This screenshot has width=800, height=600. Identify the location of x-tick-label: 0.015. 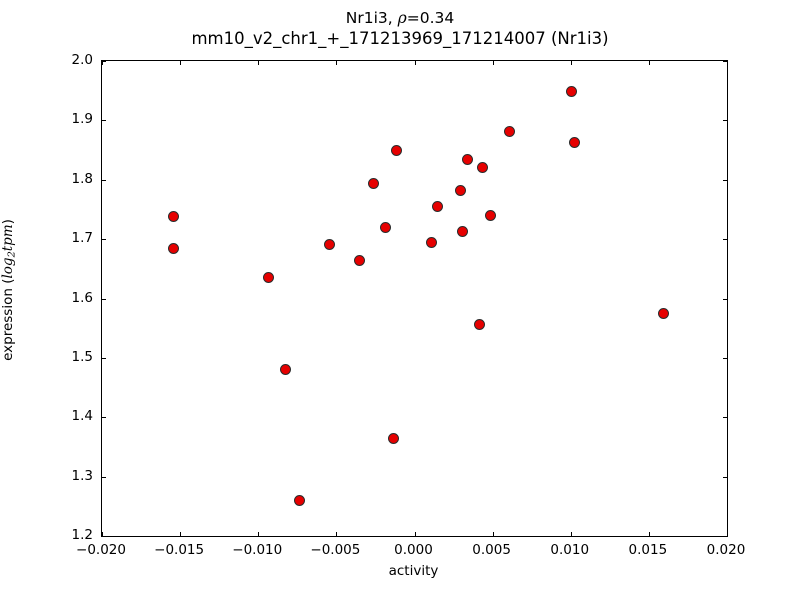
(648, 550).